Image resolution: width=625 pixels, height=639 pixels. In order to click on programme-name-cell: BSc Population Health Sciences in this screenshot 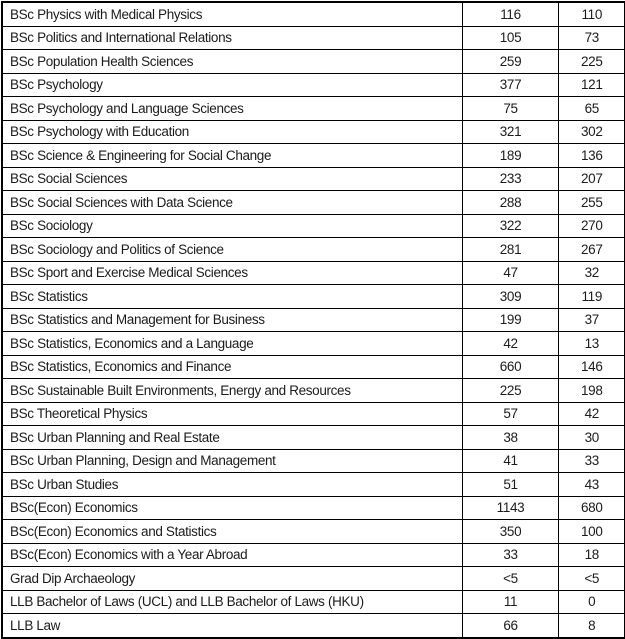, I will do `click(232, 61)`.